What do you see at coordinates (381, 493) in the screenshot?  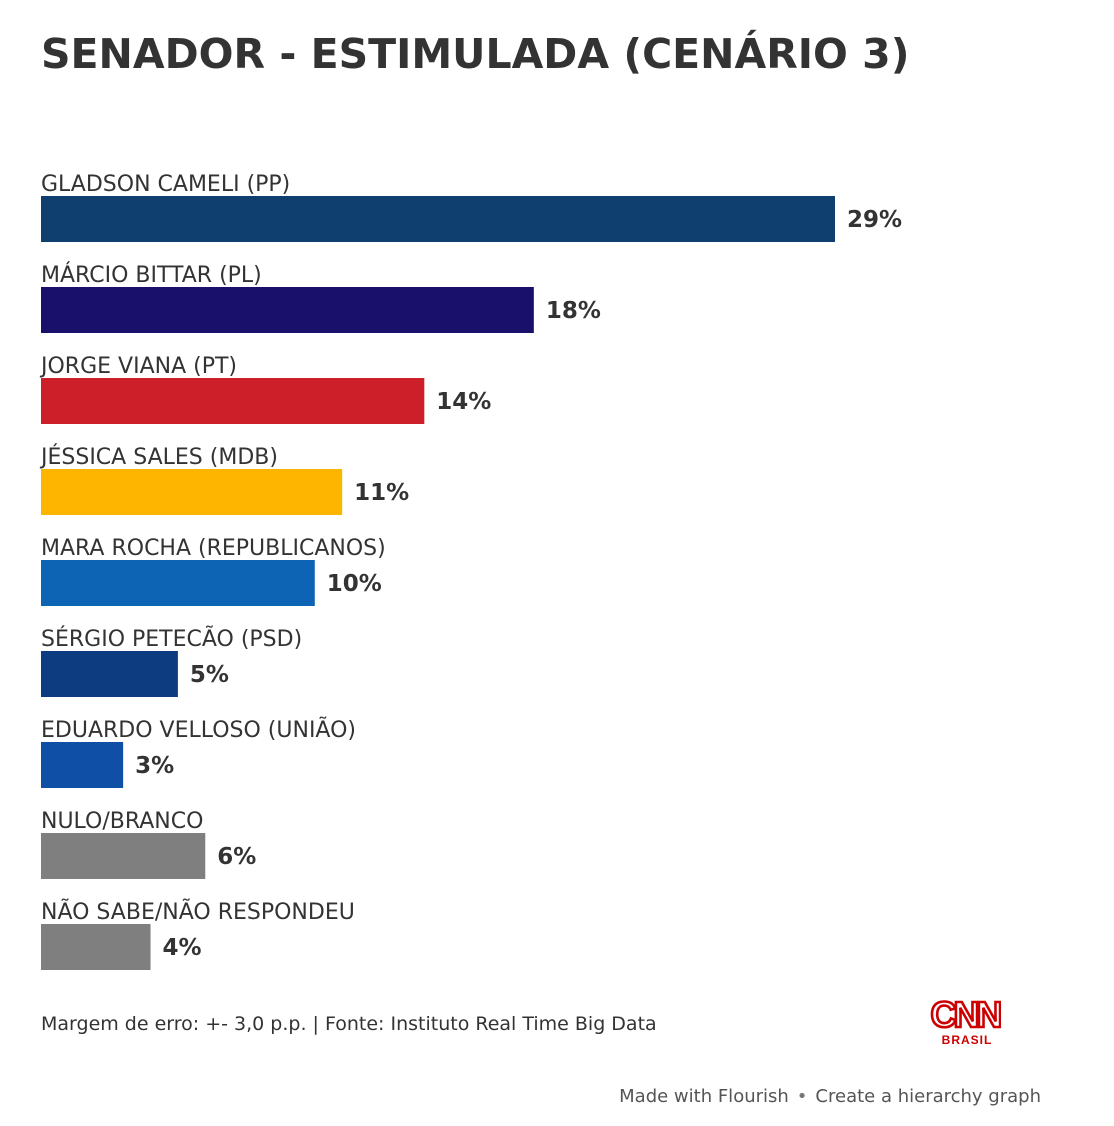 I see `value-label: 11%` at bounding box center [381, 493].